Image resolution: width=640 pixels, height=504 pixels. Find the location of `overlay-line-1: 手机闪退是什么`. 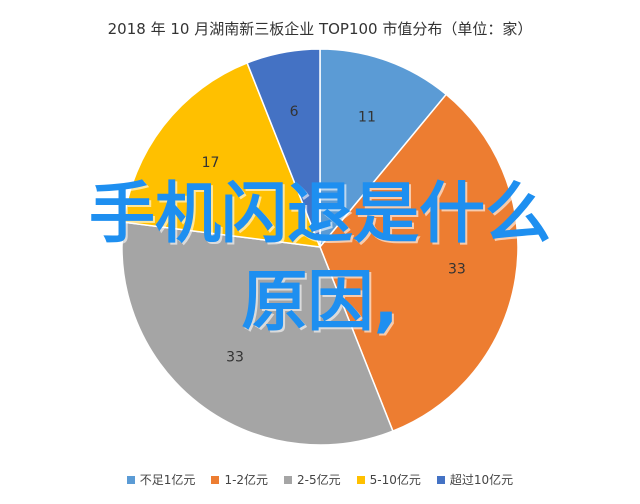

overlay-line-1: 手机闪退是什么 is located at coordinates (320, 213).